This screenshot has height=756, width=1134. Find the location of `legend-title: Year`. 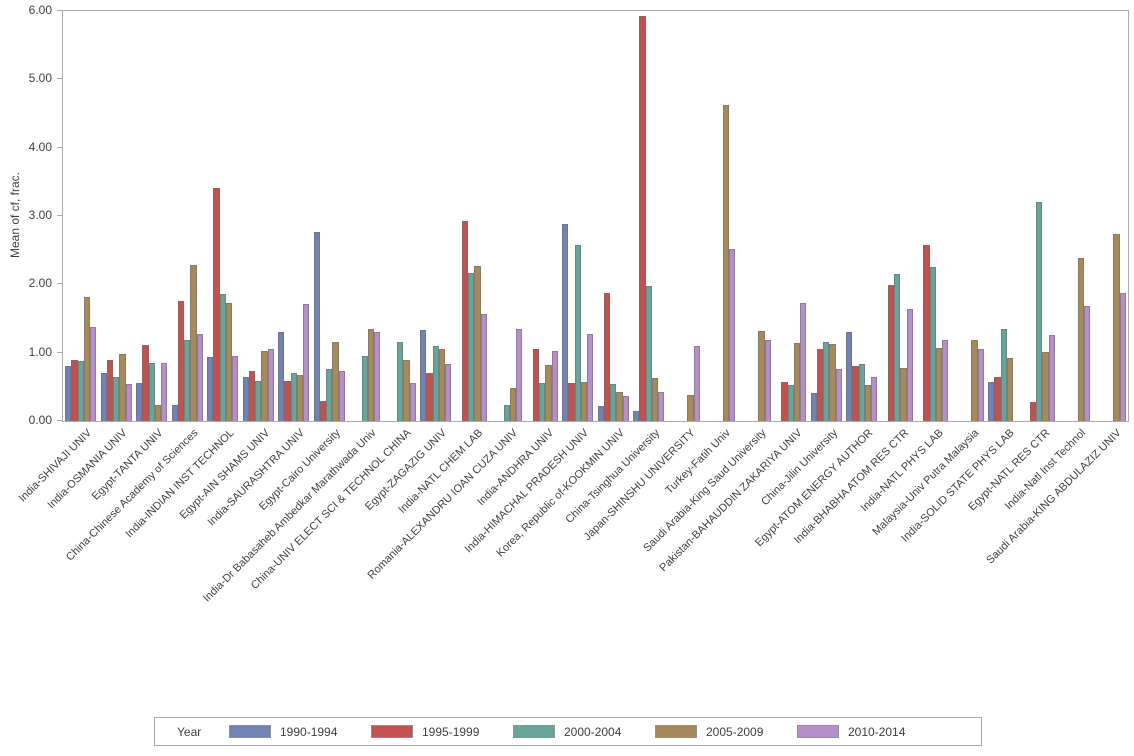

legend-title: Year is located at coordinates (189, 731).